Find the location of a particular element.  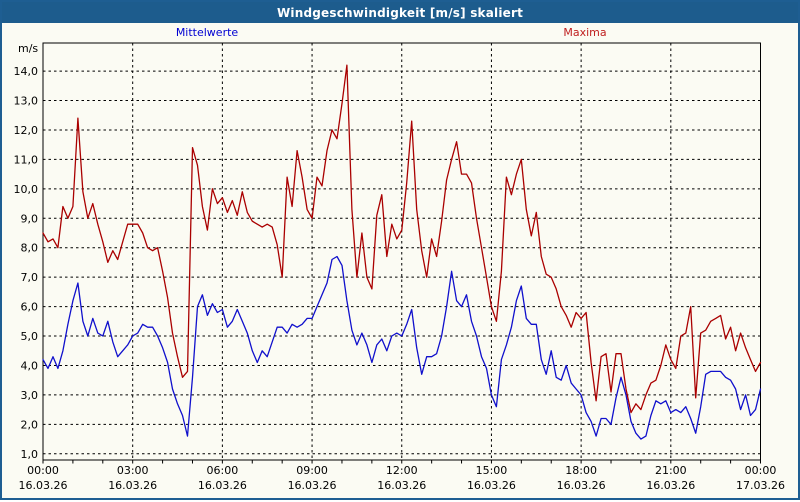

y-tick-label: 5,0 is located at coordinates (30, 336).